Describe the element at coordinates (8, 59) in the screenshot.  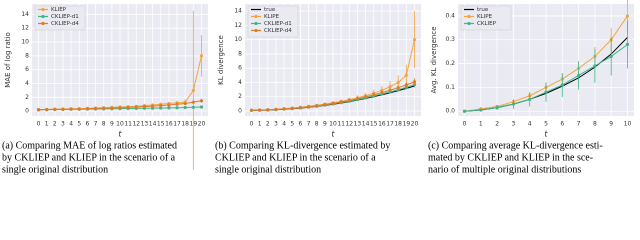
I see `y-axis-label: MAE of log ratio` at that location.